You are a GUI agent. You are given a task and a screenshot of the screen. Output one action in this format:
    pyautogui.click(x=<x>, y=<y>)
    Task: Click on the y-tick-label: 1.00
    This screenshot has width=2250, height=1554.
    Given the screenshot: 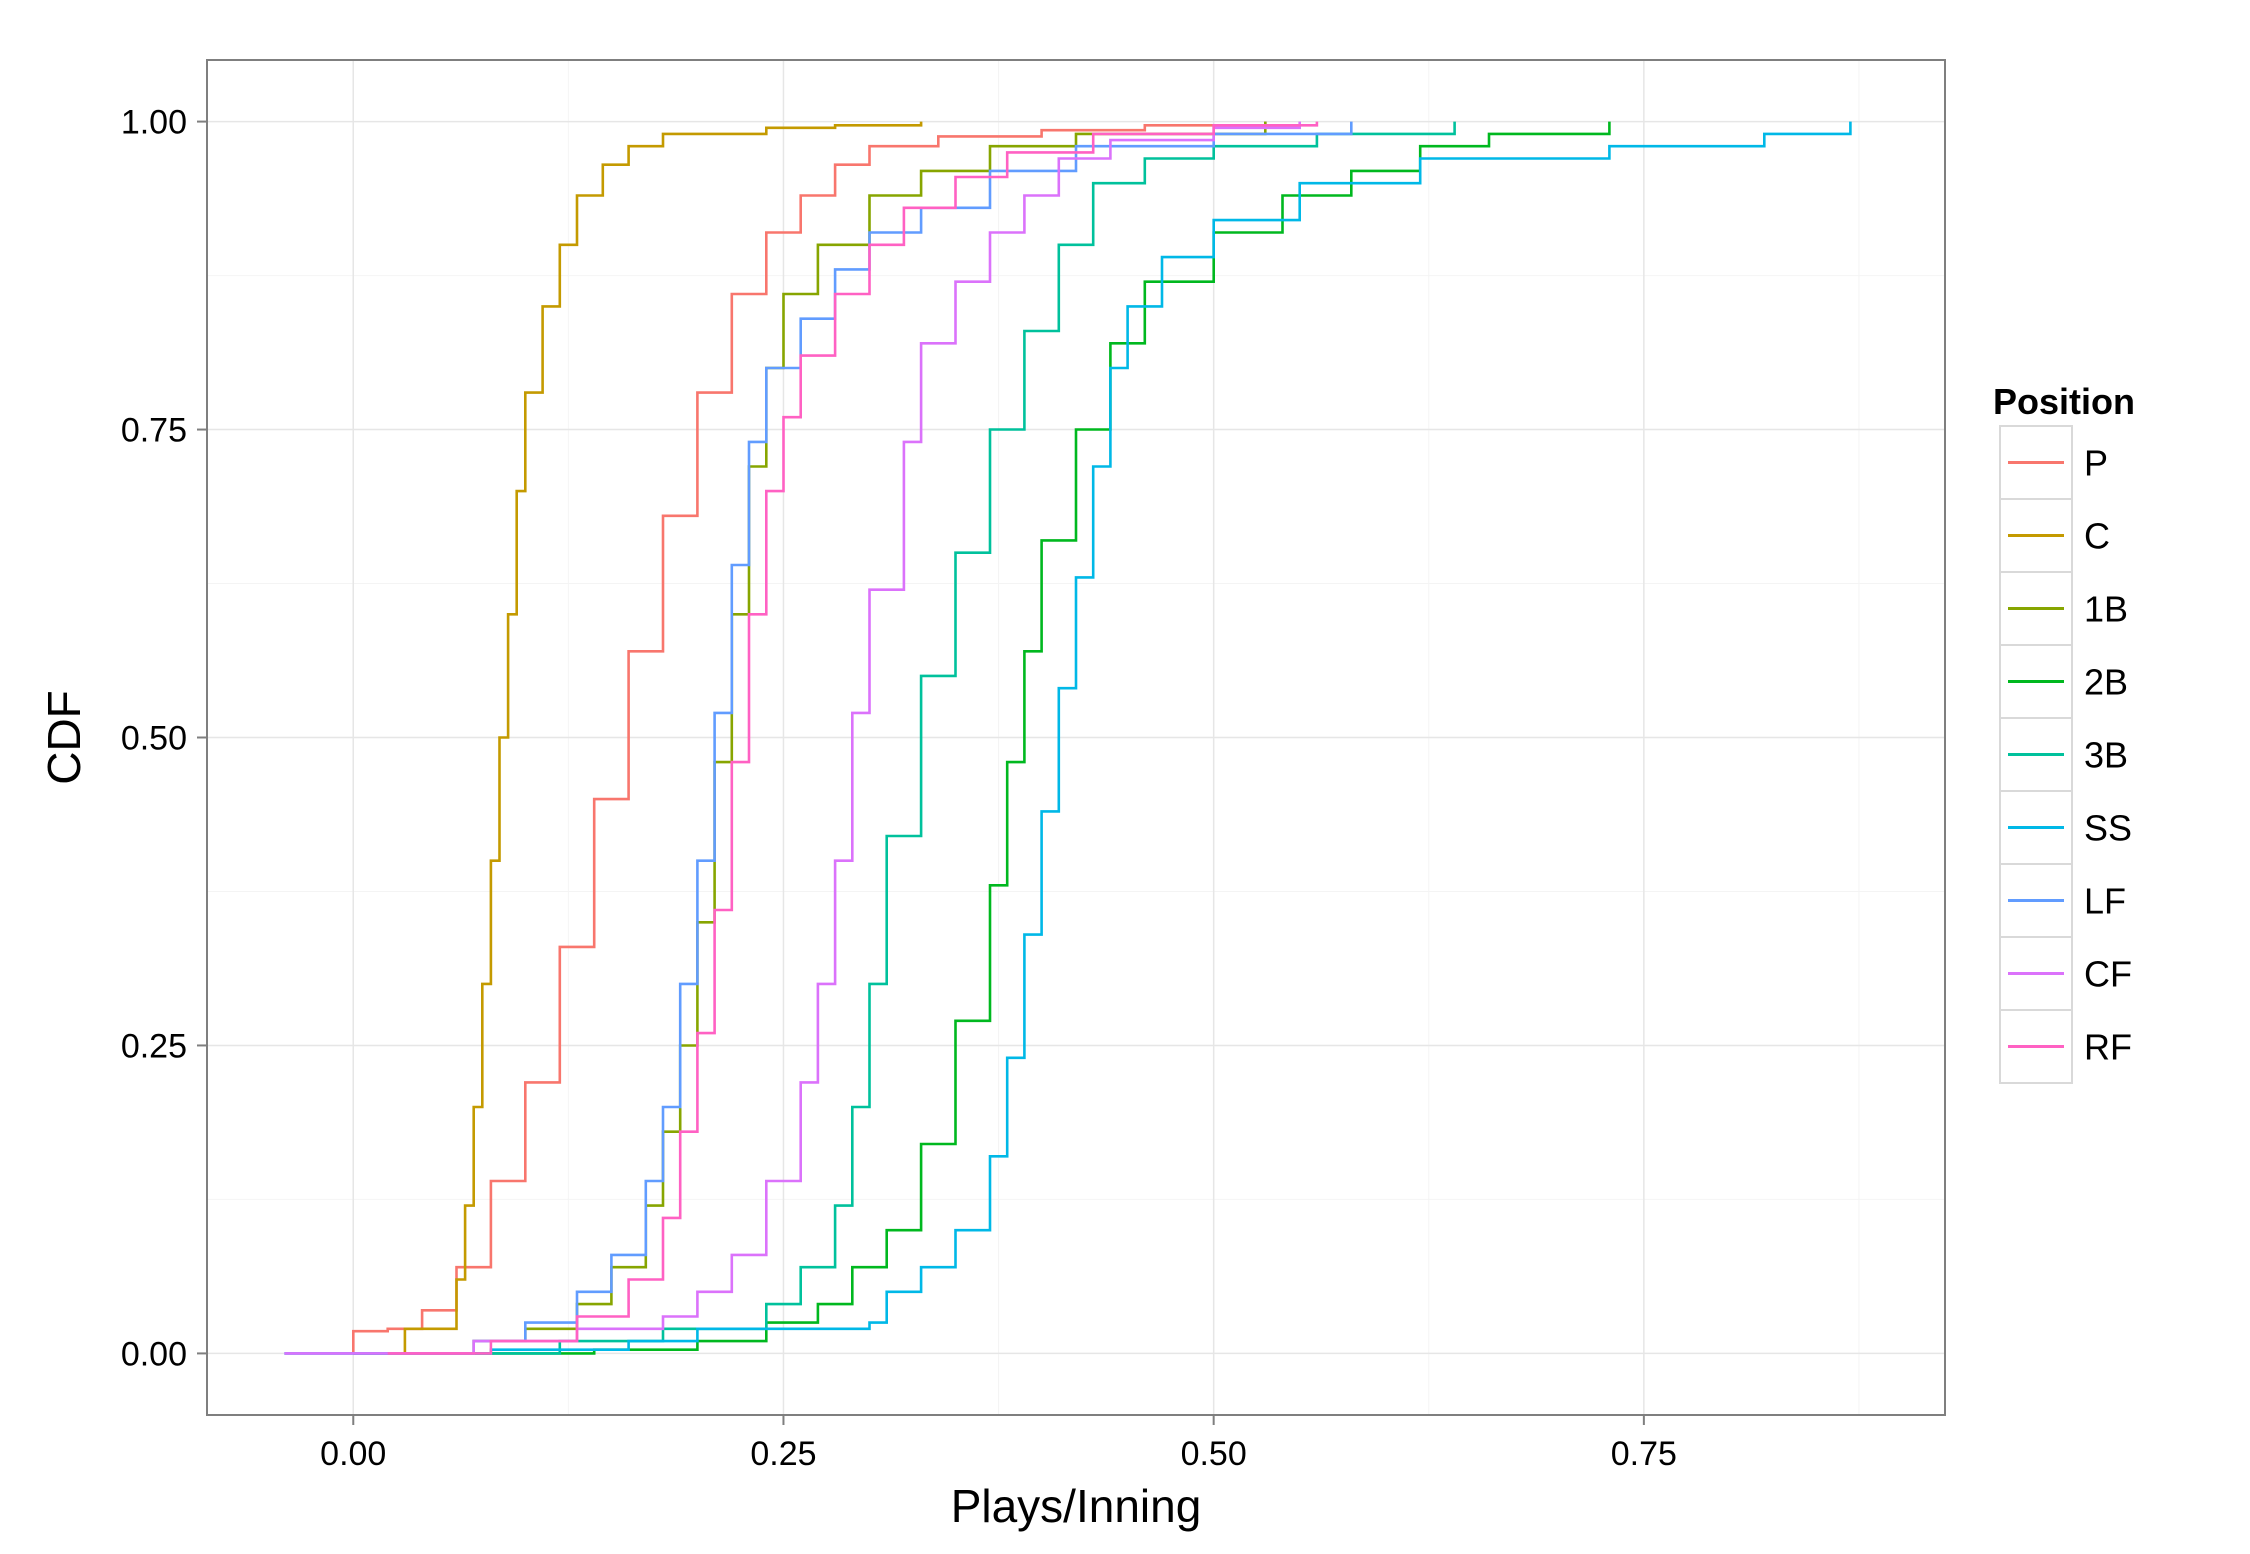 What is the action you would take?
    pyautogui.click(x=154, y=123)
    